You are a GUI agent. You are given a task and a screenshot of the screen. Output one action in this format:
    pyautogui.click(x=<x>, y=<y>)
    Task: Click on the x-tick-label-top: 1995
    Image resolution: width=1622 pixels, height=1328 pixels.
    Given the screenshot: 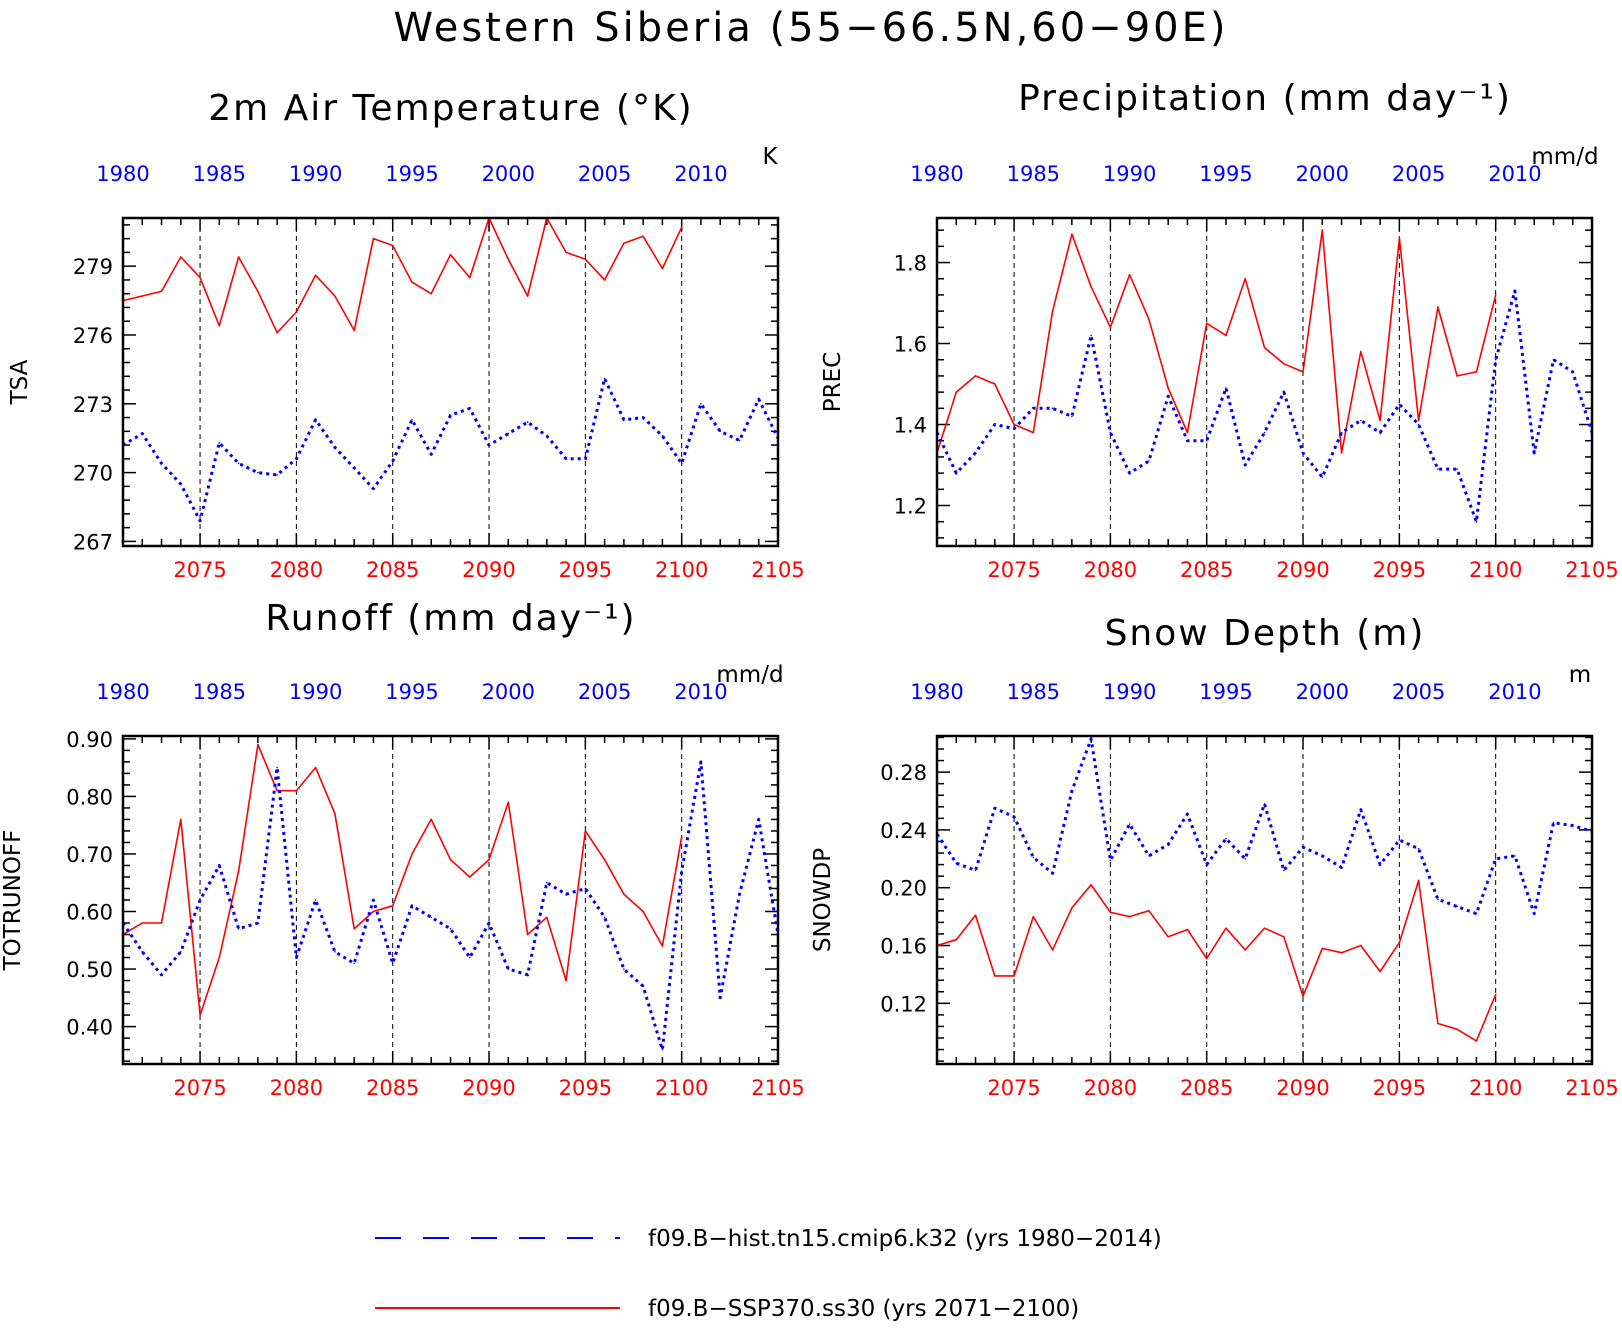 What is the action you would take?
    pyautogui.click(x=1225, y=692)
    